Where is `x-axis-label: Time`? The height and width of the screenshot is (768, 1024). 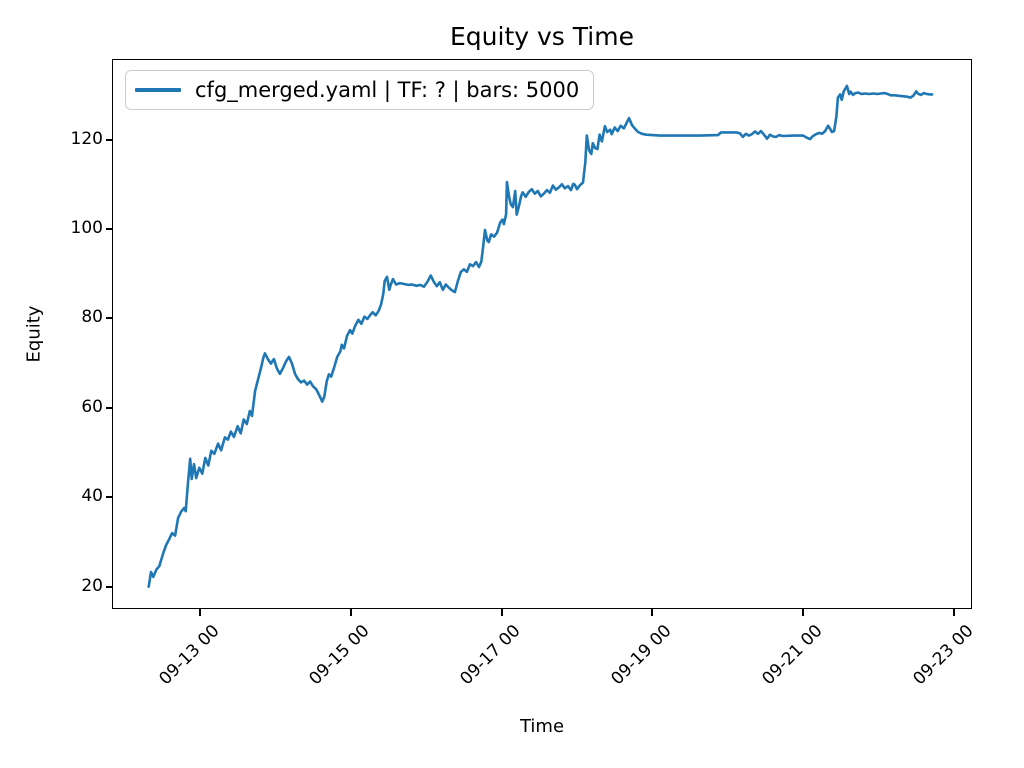
x-axis-label: Time is located at coordinates (542, 726).